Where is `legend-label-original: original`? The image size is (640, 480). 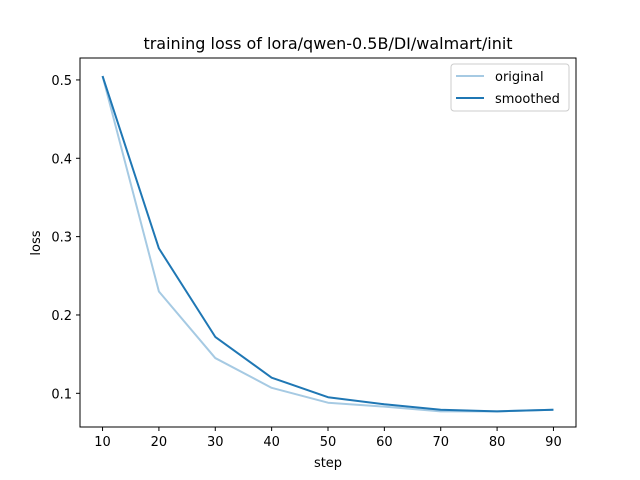 legend-label-original: original is located at coordinates (519, 77).